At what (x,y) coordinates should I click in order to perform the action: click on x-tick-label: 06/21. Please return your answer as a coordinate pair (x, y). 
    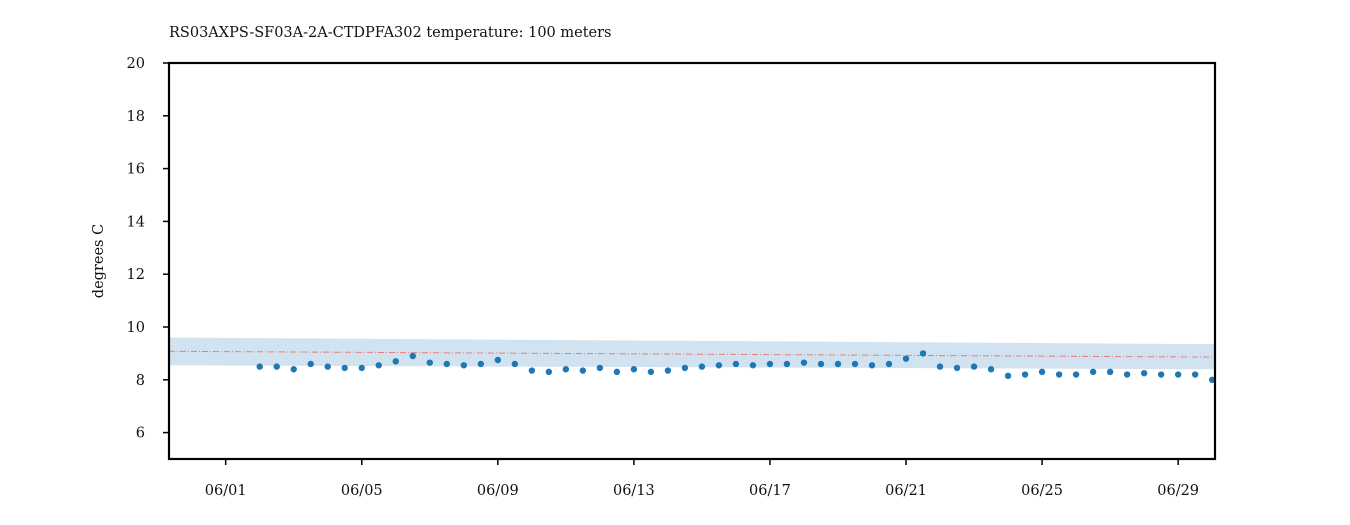
    Looking at the image, I should click on (906, 491).